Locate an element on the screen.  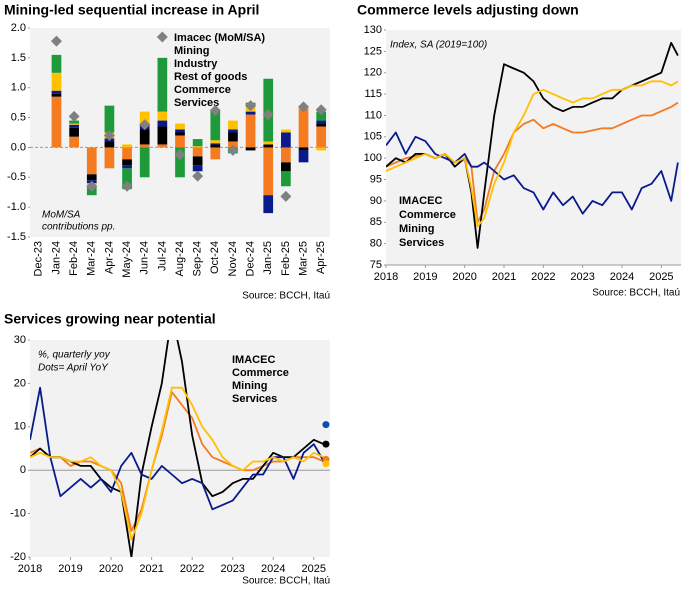
x-tick-label: Dec-23 is located at coordinates (39, 258).